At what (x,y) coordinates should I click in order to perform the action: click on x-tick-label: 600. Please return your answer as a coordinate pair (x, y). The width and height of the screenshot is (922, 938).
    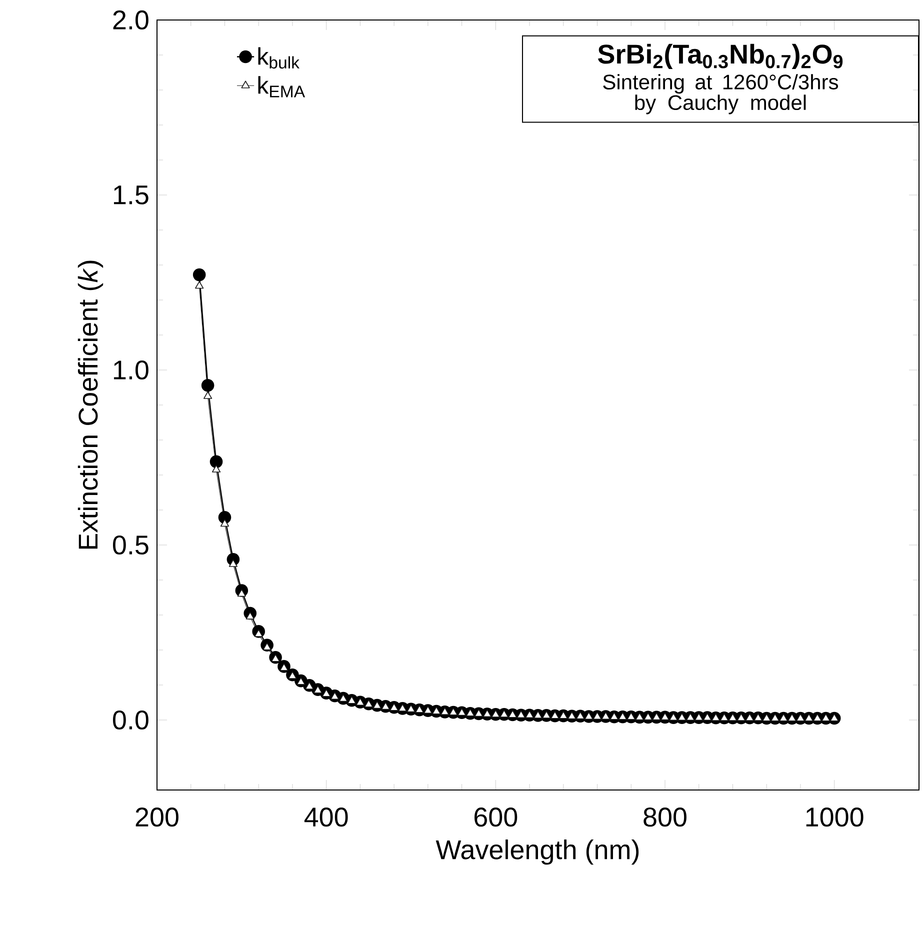
    Looking at the image, I should click on (496, 817).